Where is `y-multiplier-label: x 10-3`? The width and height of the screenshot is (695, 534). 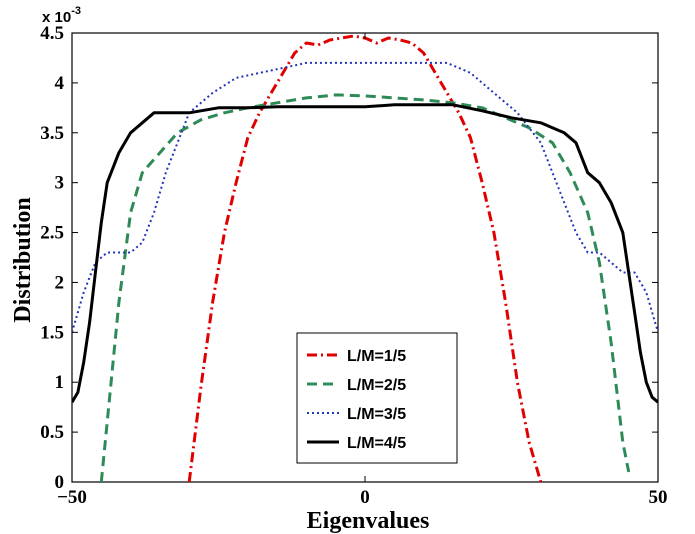
y-multiplier-label: x 10-3 is located at coordinates (61, 15).